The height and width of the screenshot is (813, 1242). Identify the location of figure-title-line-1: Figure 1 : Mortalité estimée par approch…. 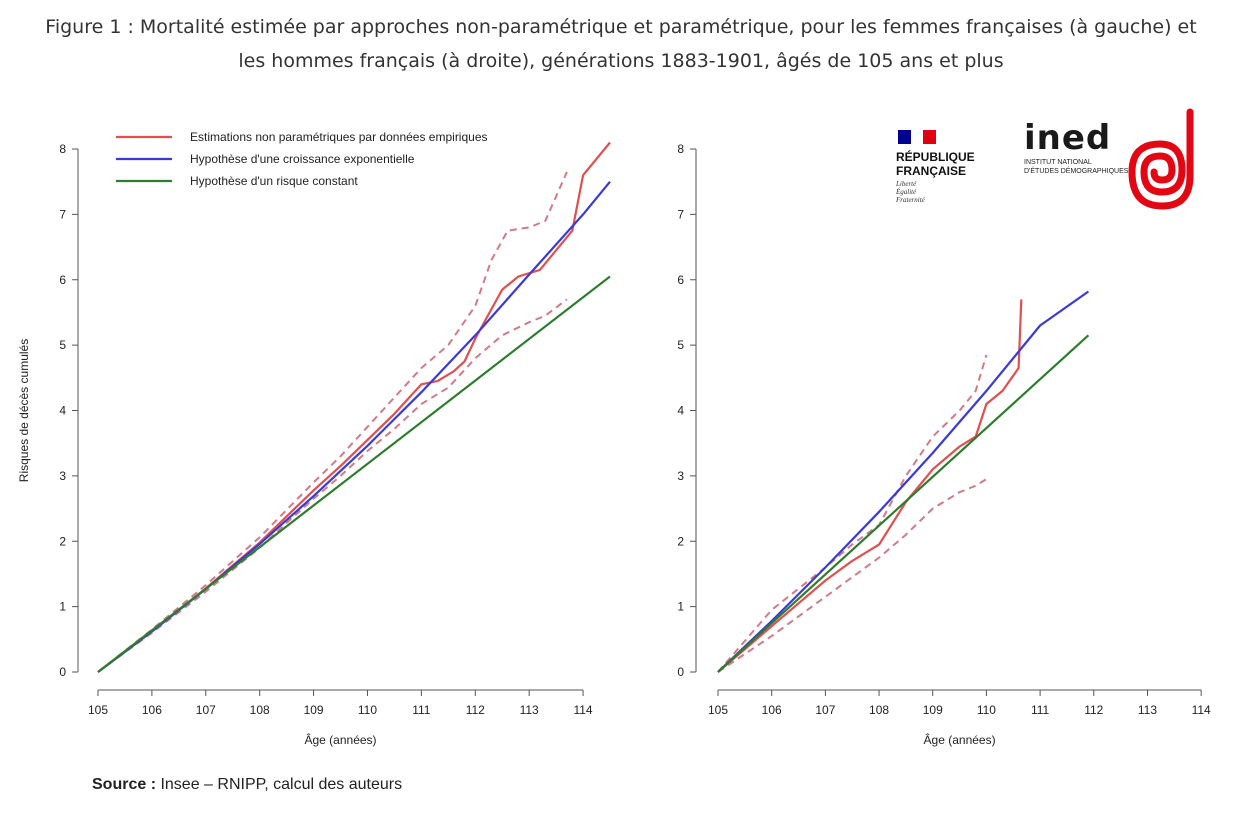
(621, 27).